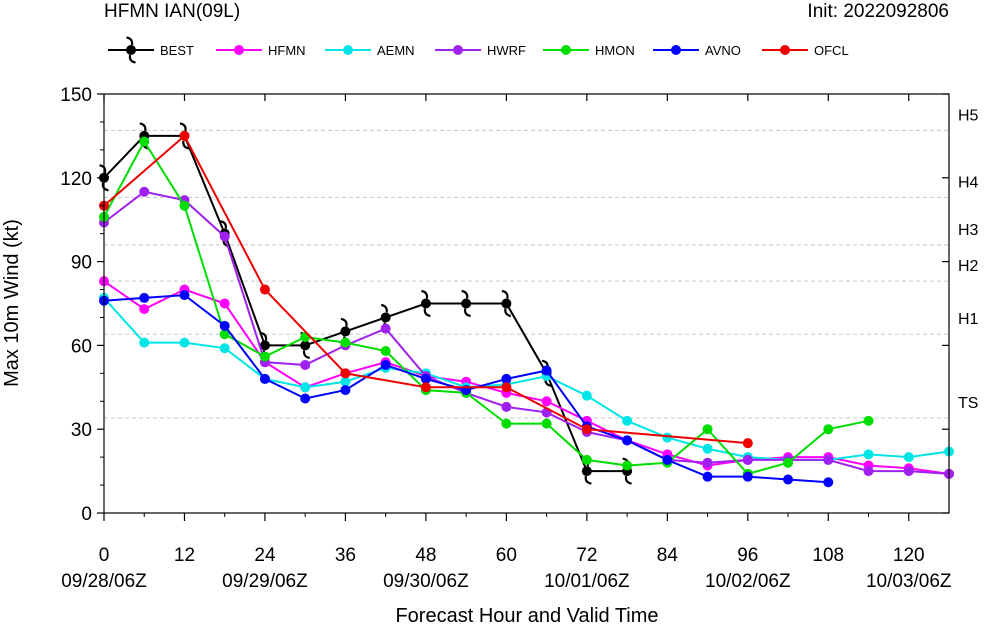 The image size is (984, 624). What do you see at coordinates (805, 50) in the screenshot?
I see `legend-item-ofcl: OFCL` at bounding box center [805, 50].